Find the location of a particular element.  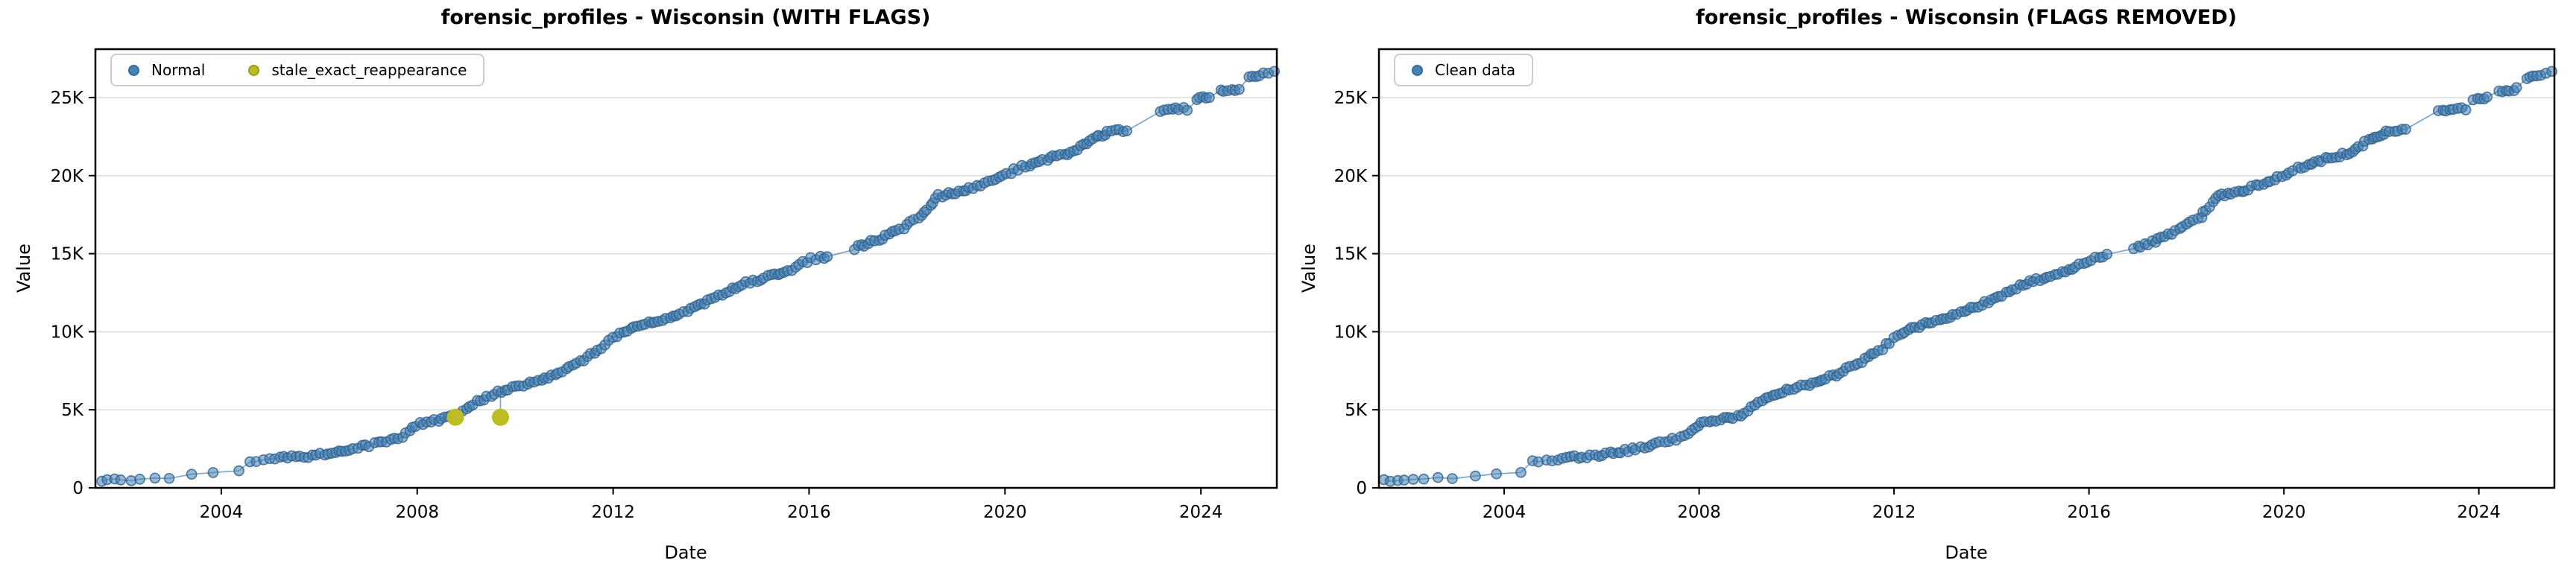

legend-label: stale_exact_reappearance is located at coordinates (369, 70).